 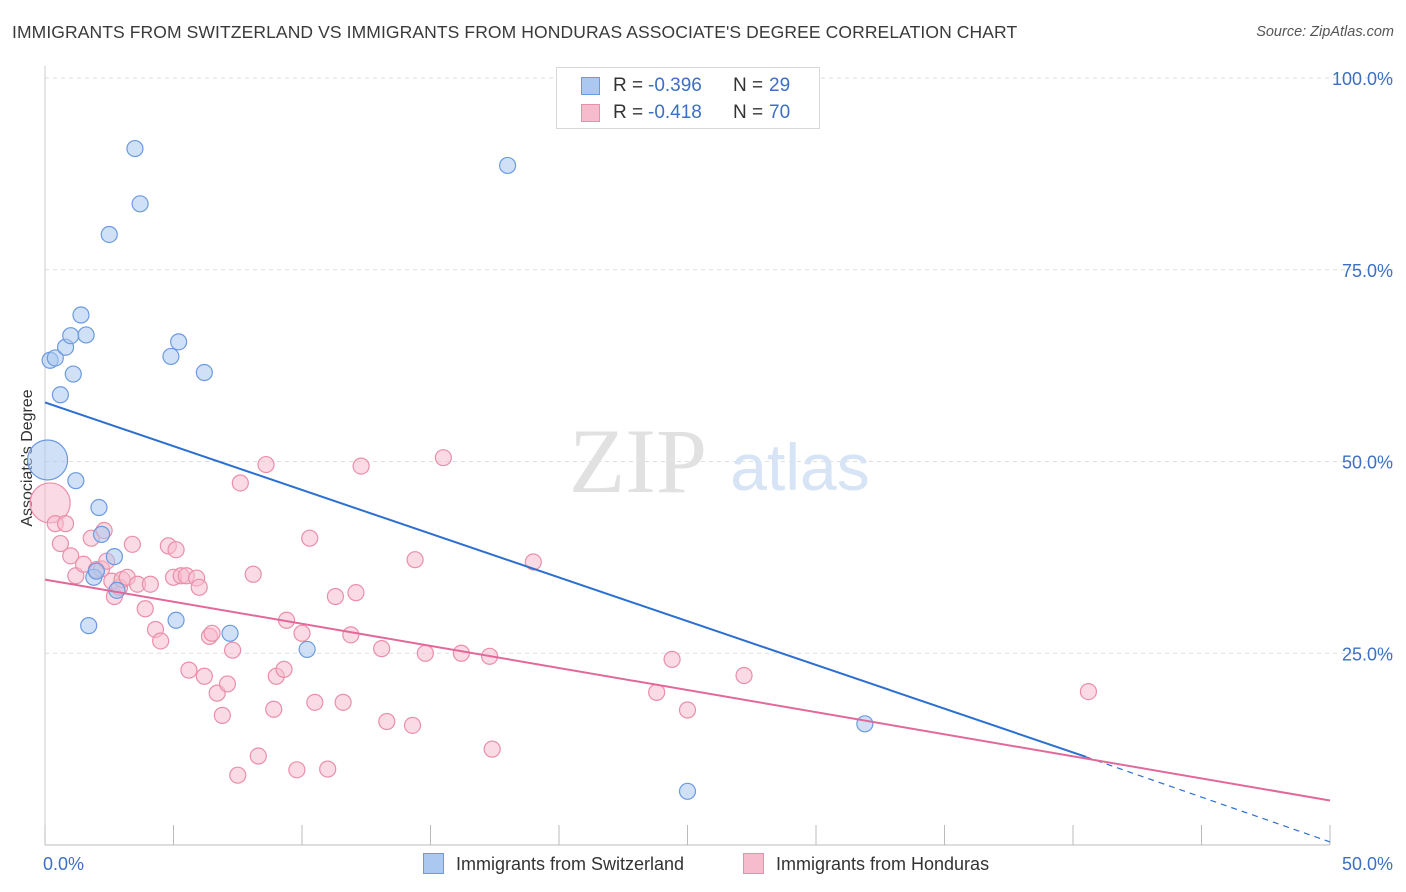 What do you see at coordinates (590, 86) in the screenshot?
I see `swatch-switzerland` at bounding box center [590, 86].